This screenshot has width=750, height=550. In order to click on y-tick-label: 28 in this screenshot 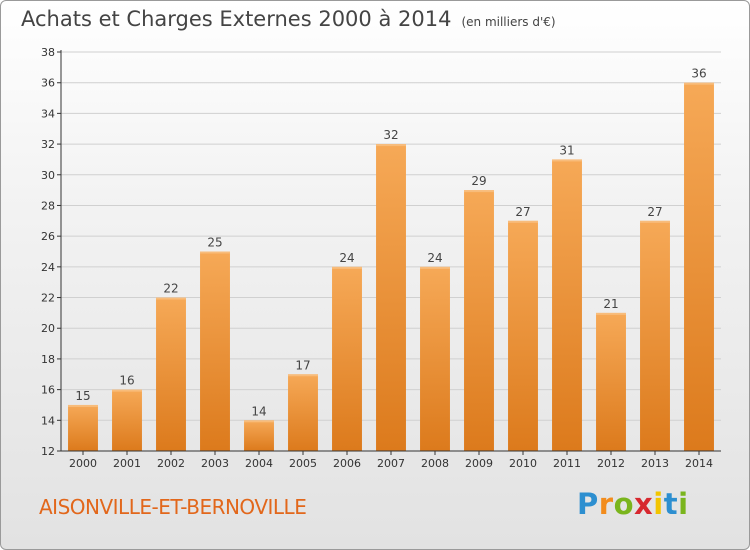, I will do `click(48, 205)`.